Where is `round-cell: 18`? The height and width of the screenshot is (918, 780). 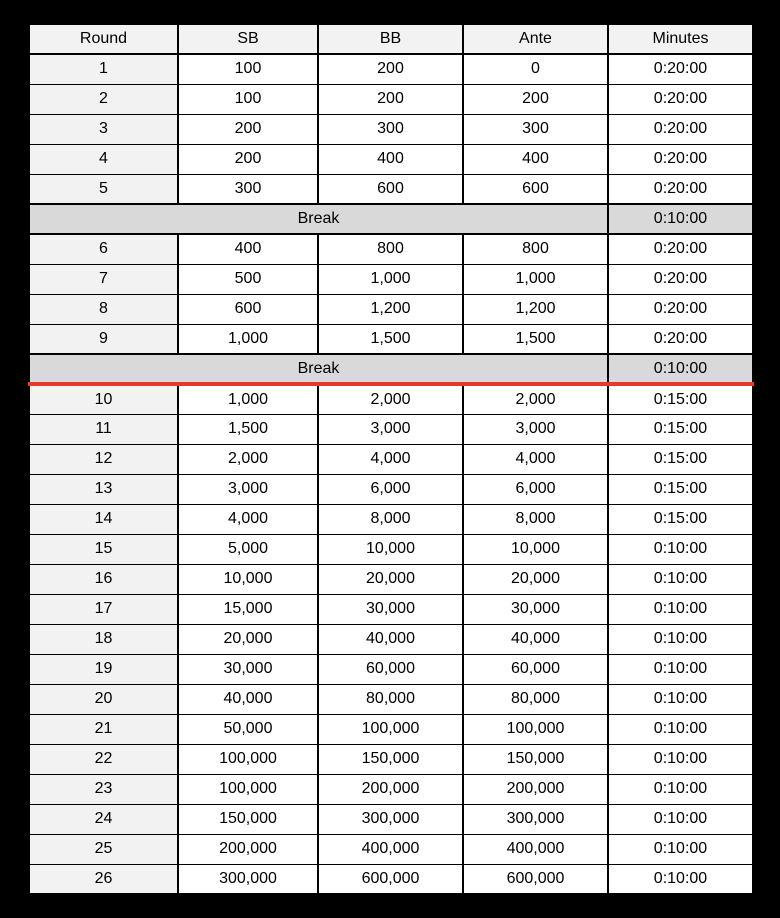
round-cell: 18 is located at coordinates (103, 639).